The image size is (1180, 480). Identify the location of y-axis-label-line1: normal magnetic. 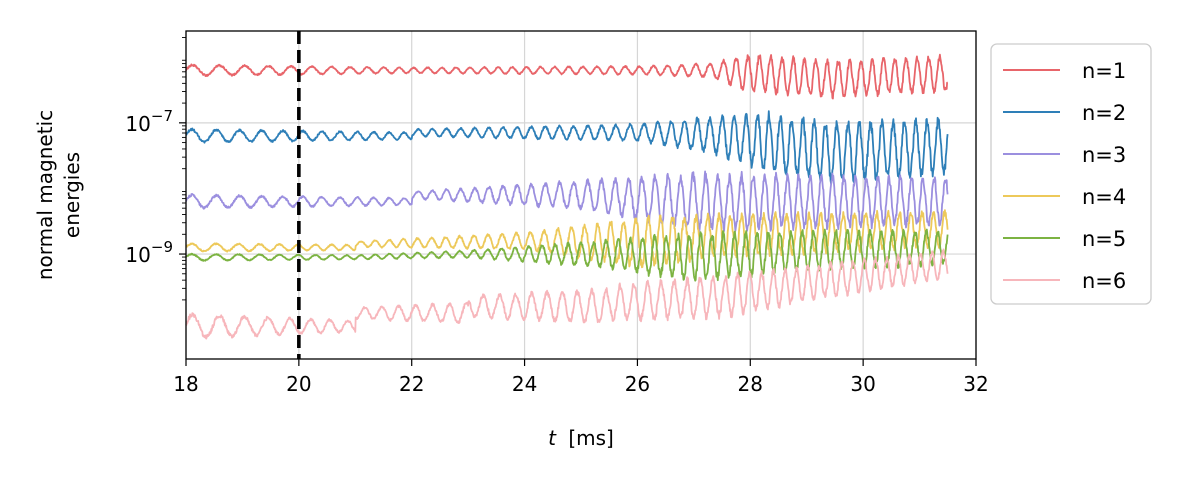
(45, 195).